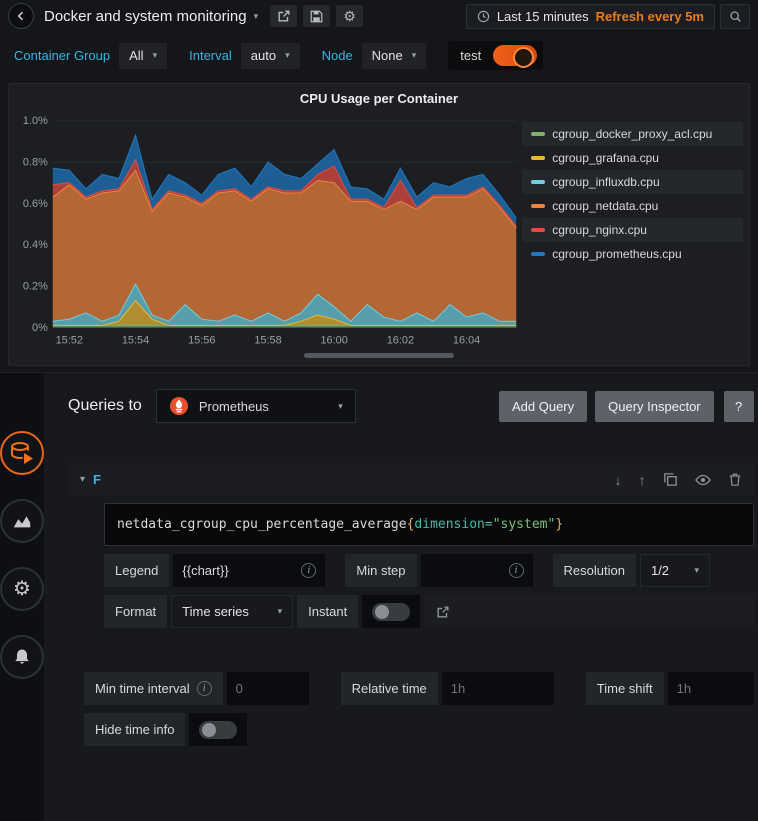 Image resolution: width=758 pixels, height=821 pixels. I want to click on delete-query-button, so click(735, 479).